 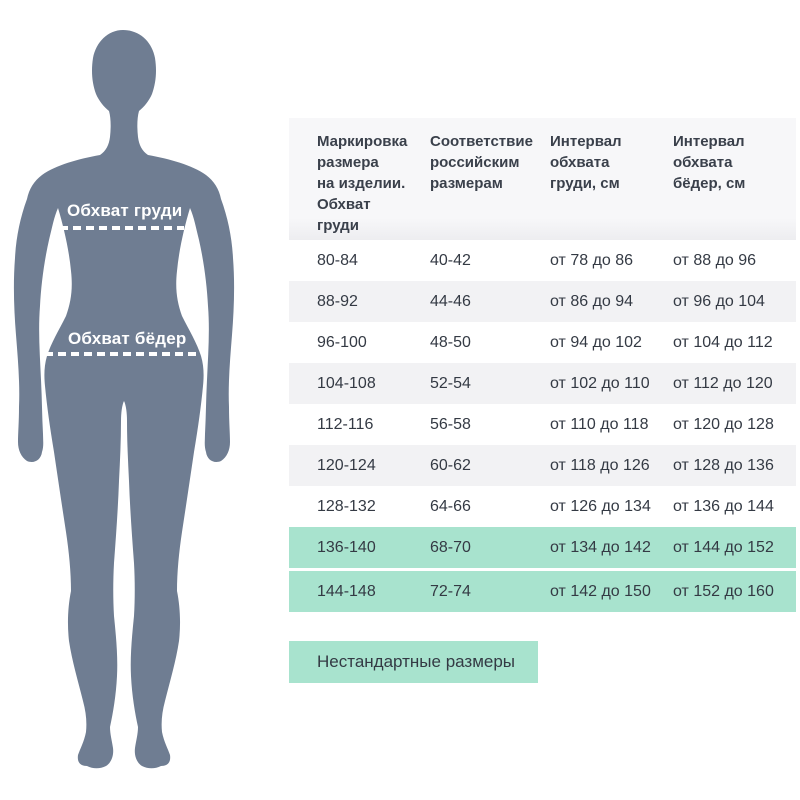 What do you see at coordinates (413, 662) in the screenshot?
I see `nonstandard-sizes-legend: Нестандартные размеры` at bounding box center [413, 662].